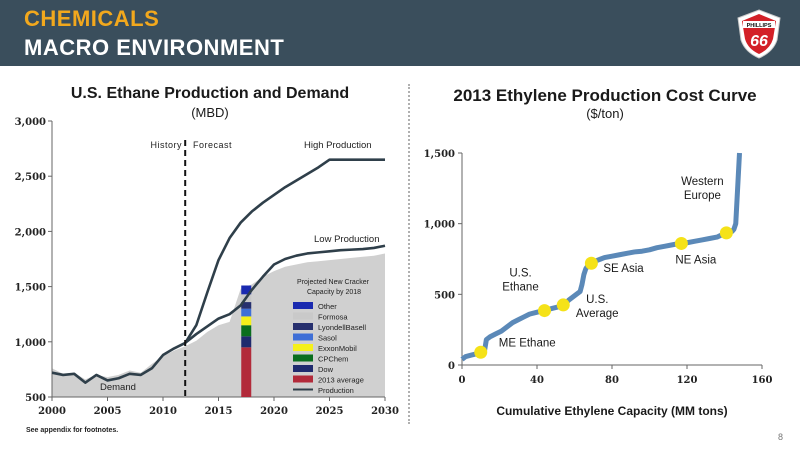 The width and height of the screenshot is (800, 450). What do you see at coordinates (108, 411) in the screenshot?
I see `left-x-tick-label: 2005` at bounding box center [108, 411].